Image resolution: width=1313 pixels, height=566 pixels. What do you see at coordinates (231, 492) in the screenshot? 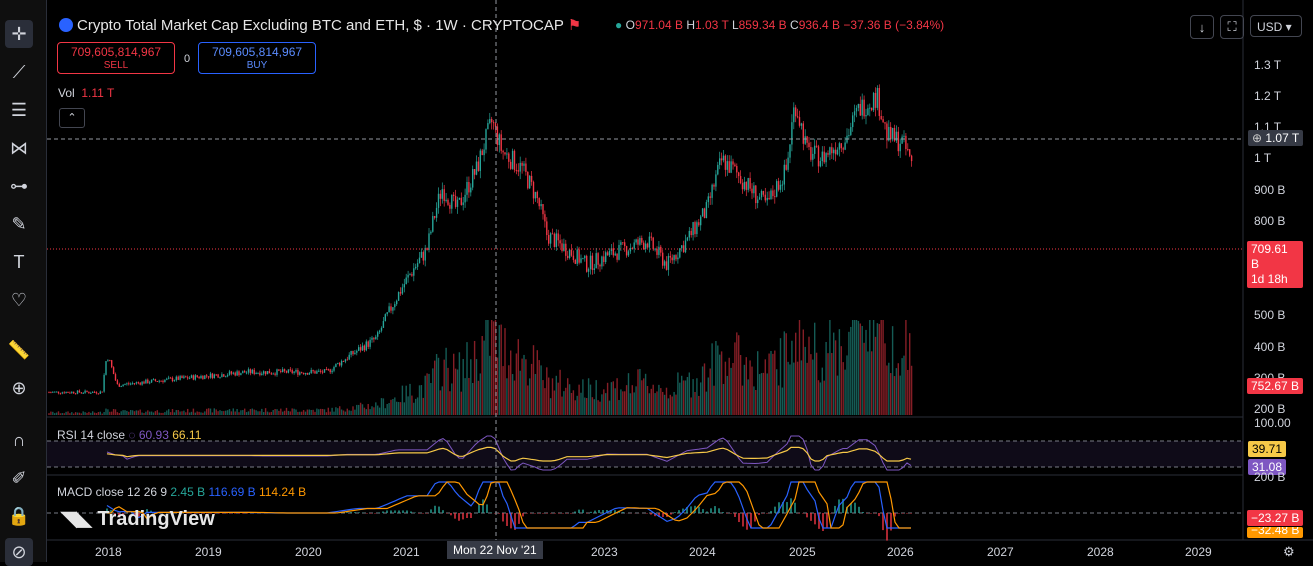
I see `macd-line-value: 116.69 B` at bounding box center [231, 492].